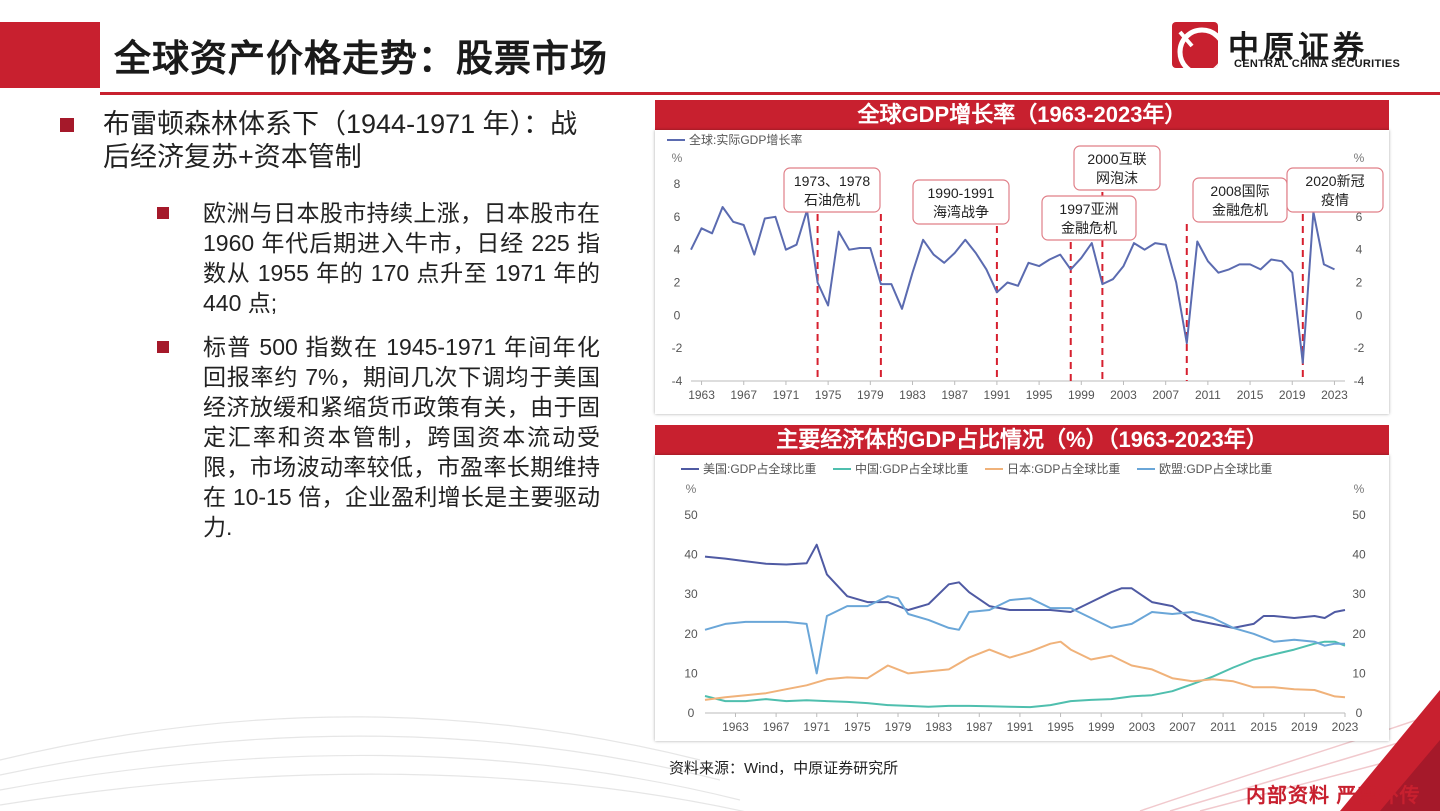  Describe the element at coordinates (1359, 381) in the screenshot. I see `ytick-right-label: -4` at that location.